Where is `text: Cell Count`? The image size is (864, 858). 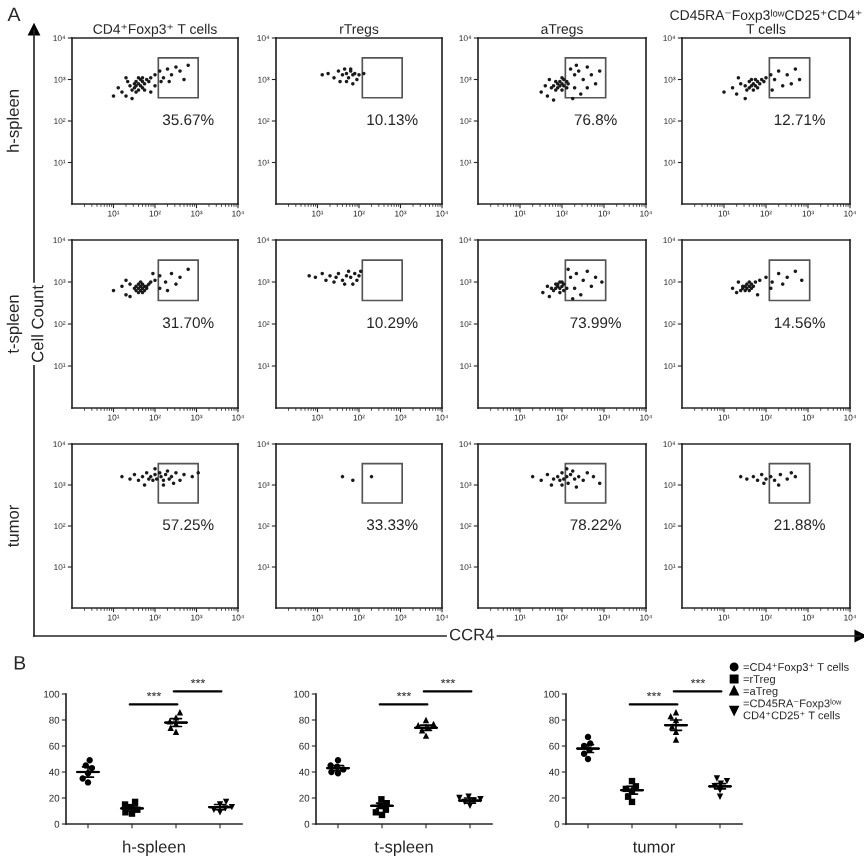 text: Cell Count is located at coordinates (37, 323).